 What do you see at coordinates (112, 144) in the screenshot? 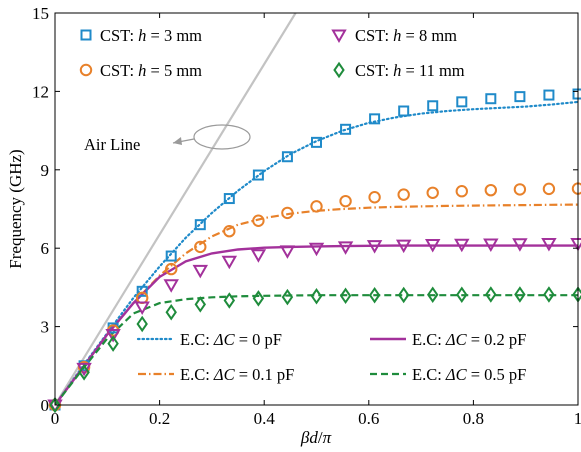
I see `air-line-label: Air Line` at bounding box center [112, 144].